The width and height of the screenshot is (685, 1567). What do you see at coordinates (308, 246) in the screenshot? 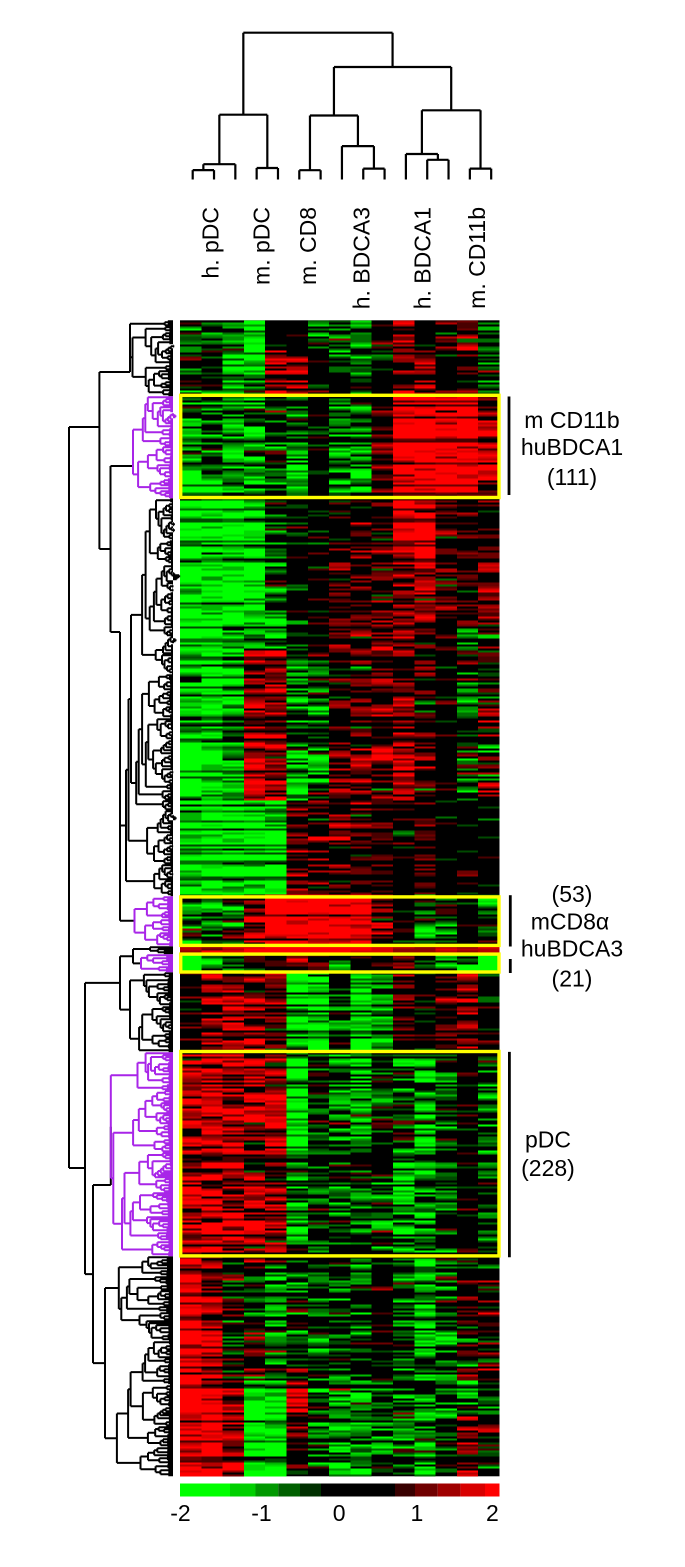
I see `svg-text: m. CD8` at bounding box center [308, 246].